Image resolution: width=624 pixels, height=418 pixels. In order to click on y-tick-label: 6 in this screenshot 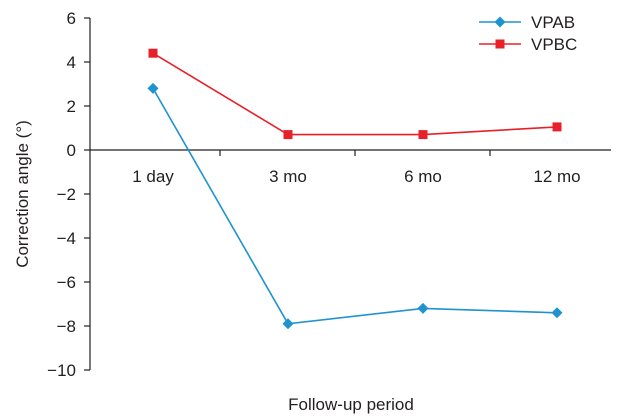, I will do `click(71, 18)`.